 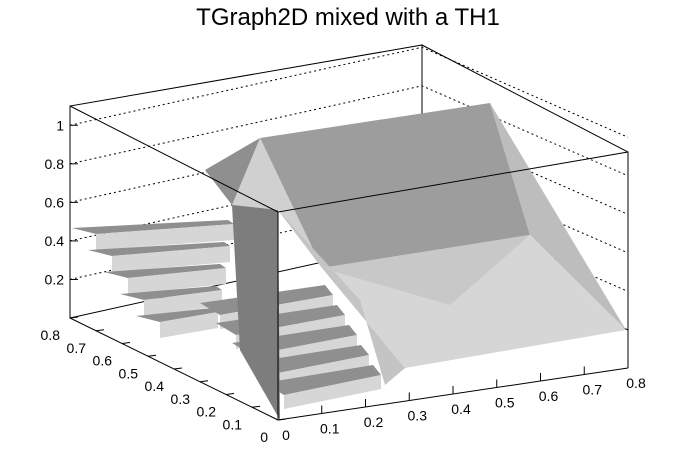 What do you see at coordinates (181, 399) in the screenshot?
I see `y-tick-label: 0.3` at bounding box center [181, 399].